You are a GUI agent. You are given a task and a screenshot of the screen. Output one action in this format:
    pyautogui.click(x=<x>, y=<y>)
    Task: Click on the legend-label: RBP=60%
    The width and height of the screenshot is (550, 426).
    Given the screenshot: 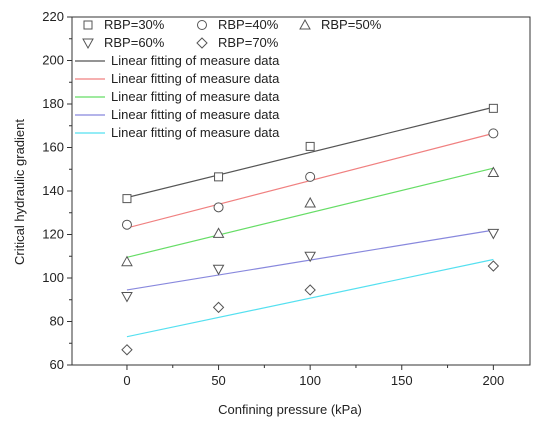 What is the action you would take?
    pyautogui.click(x=134, y=42)
    